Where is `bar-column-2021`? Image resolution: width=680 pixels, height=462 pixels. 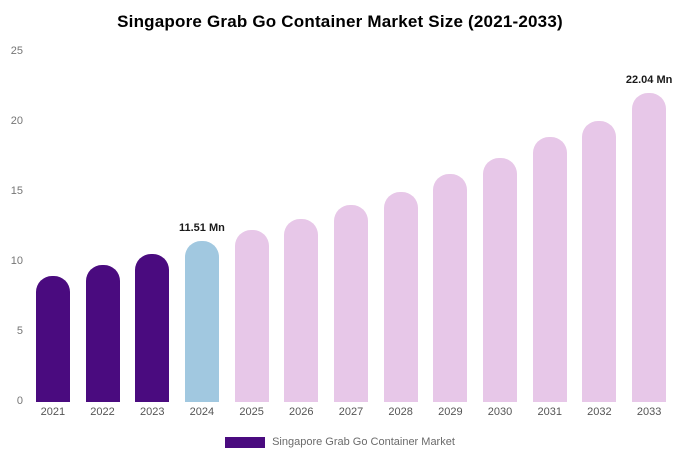 bar-column-2021 is located at coordinates (53, 227).